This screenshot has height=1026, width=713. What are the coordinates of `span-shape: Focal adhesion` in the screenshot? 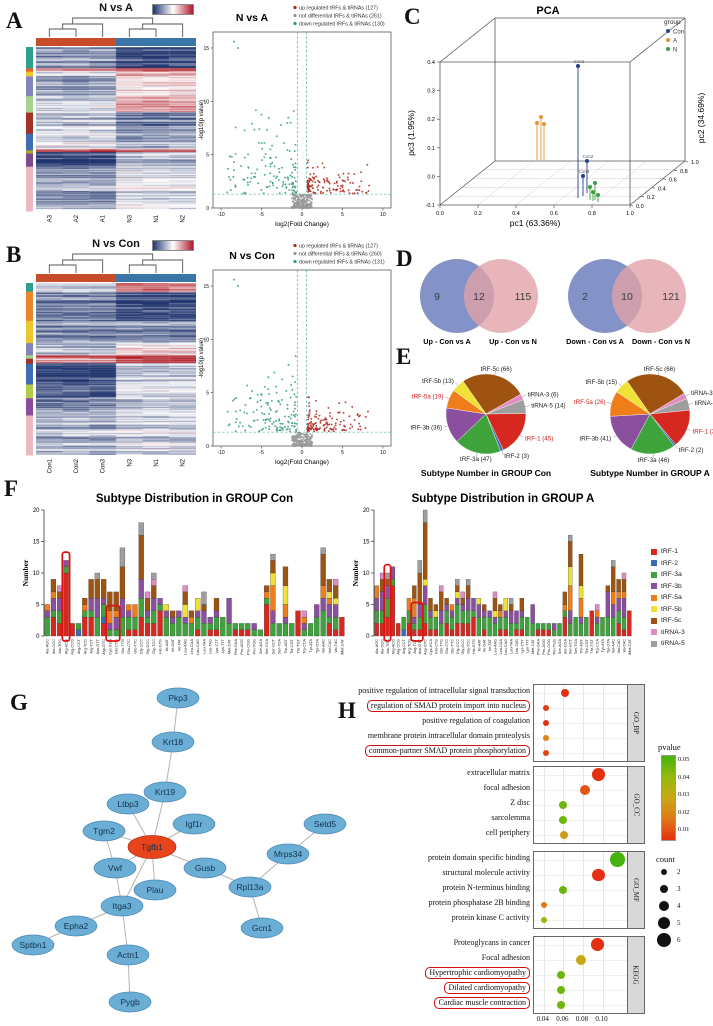 It's located at (505, 957).